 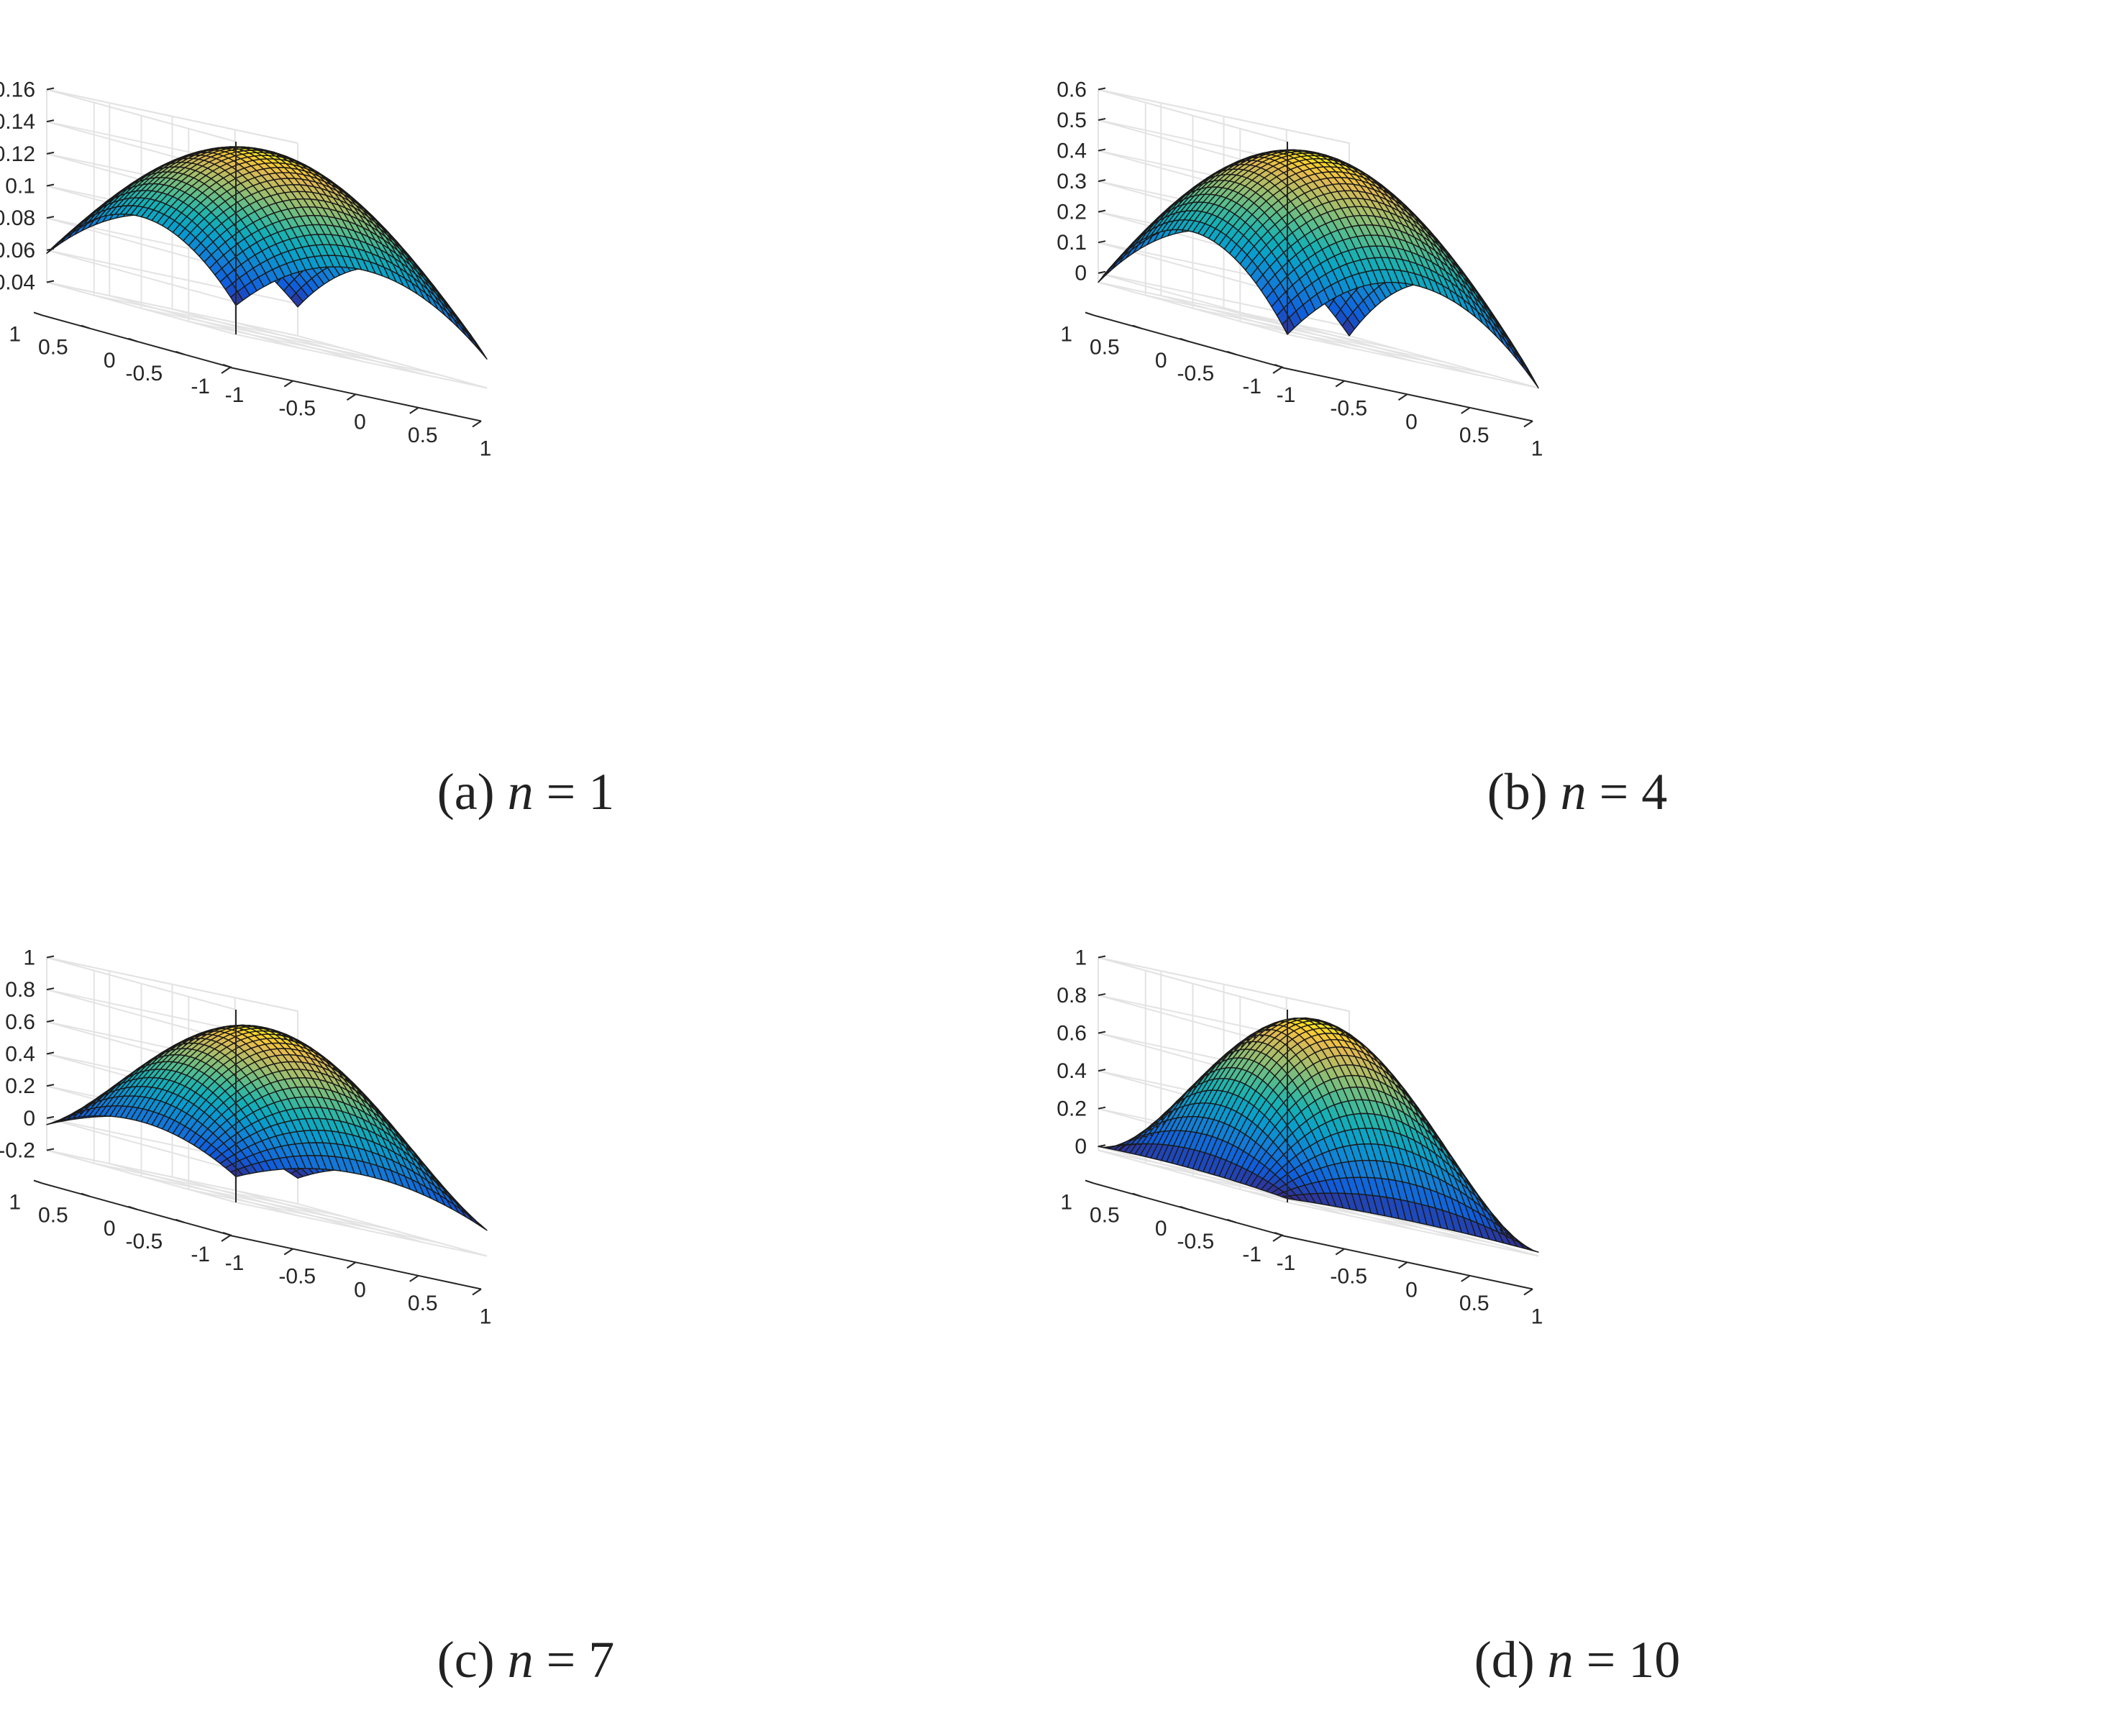 What do you see at coordinates (580, 792) in the screenshot?
I see `caption-a-eq: = 1` at bounding box center [580, 792].